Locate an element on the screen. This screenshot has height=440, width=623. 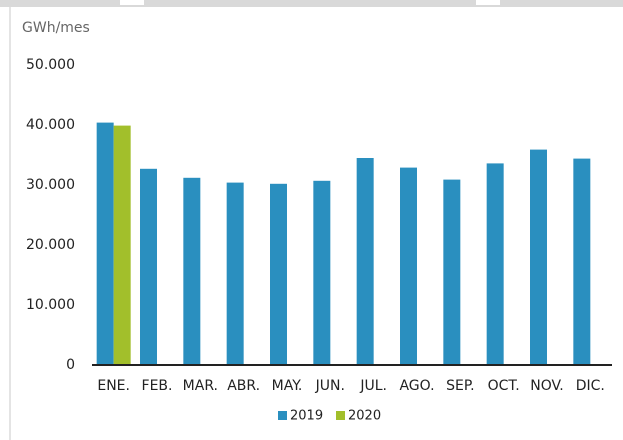
top-bar is located at coordinates (311, 3).